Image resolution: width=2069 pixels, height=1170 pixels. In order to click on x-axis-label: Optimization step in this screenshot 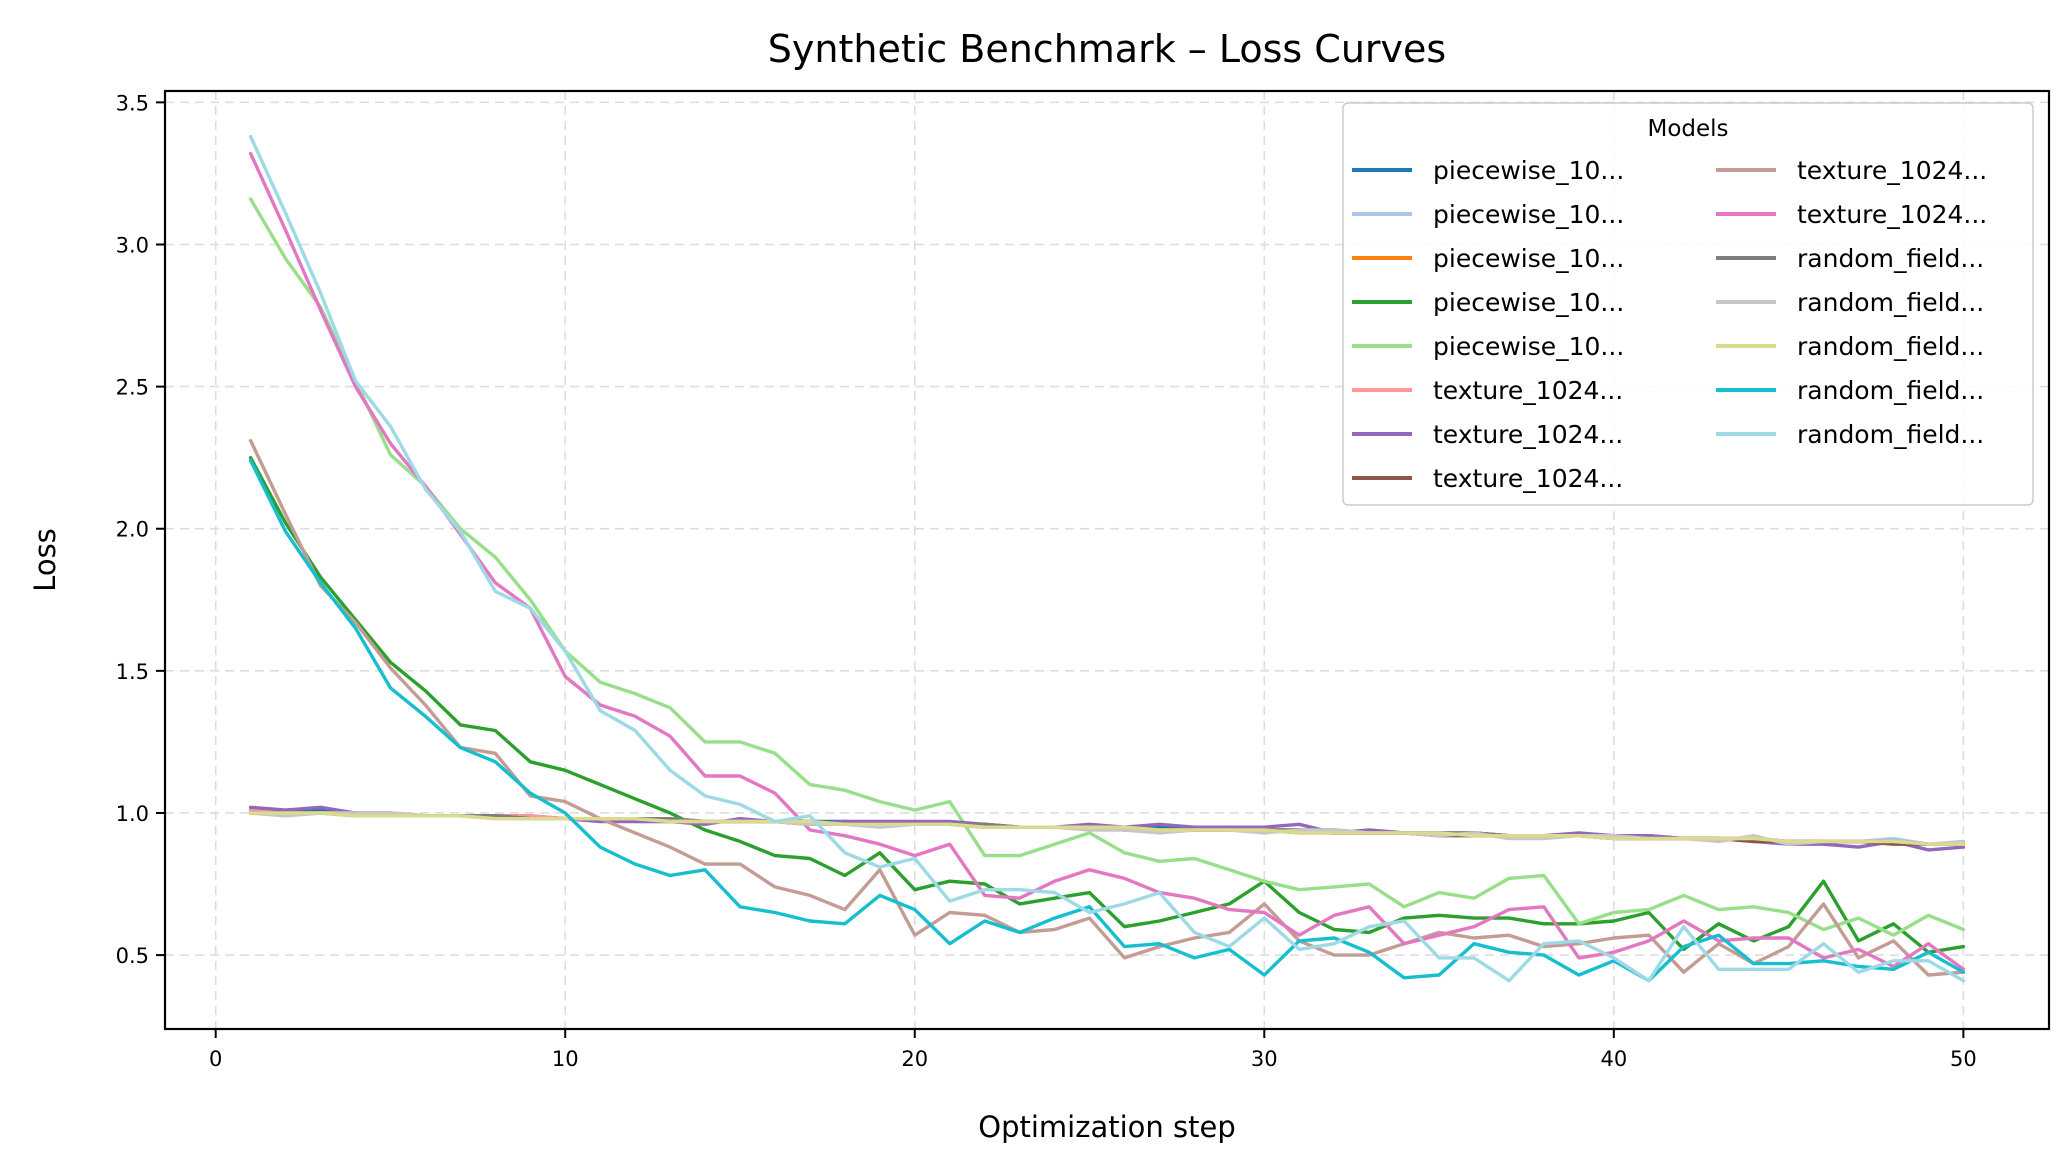, I will do `click(1106, 1127)`.